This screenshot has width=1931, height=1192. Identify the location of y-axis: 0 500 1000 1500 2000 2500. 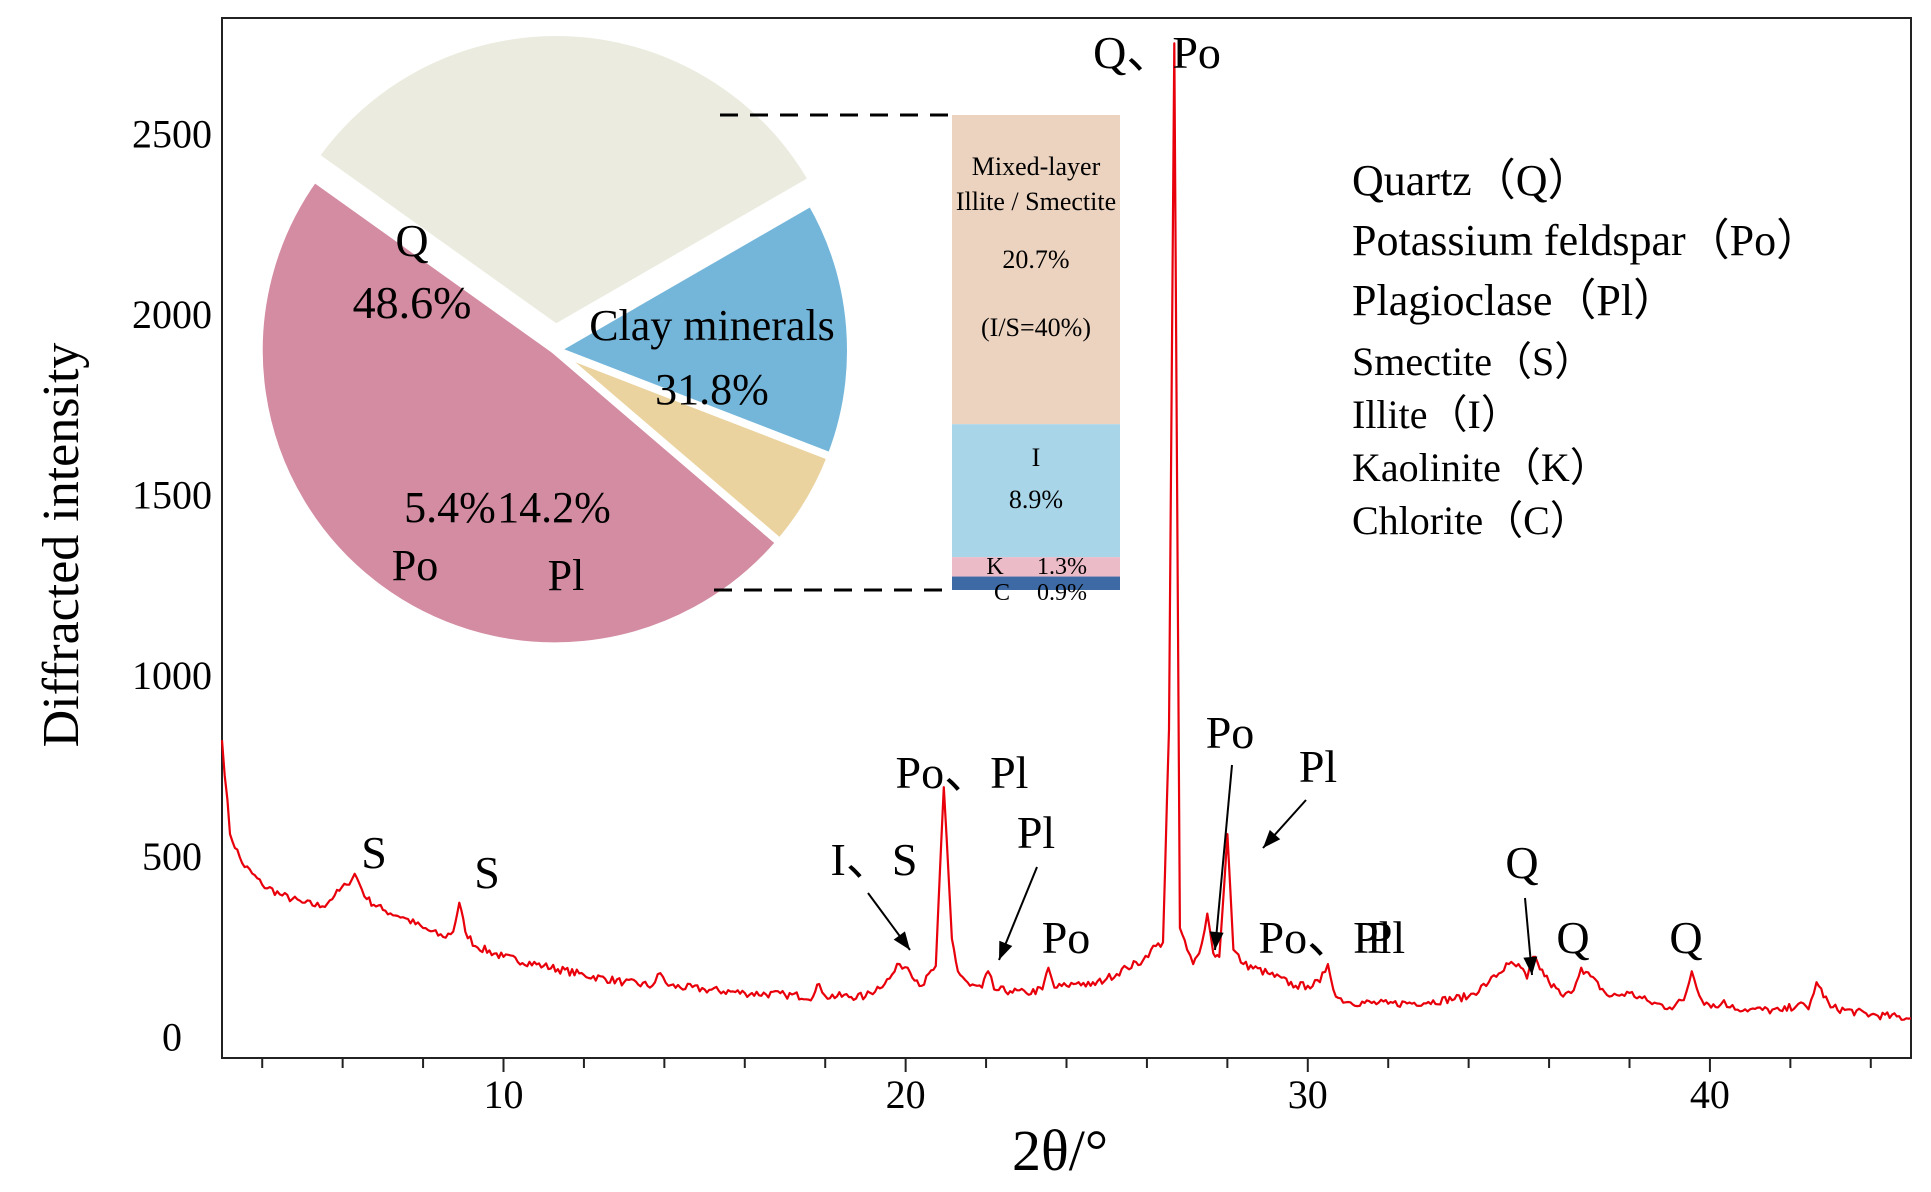
(172, 586).